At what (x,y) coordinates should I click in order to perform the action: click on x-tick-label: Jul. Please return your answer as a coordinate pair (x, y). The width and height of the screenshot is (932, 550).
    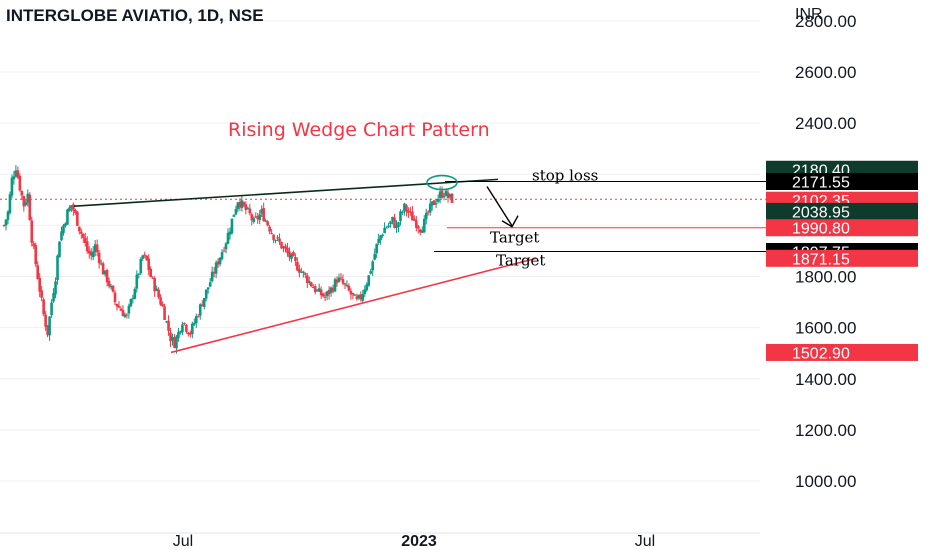
    Looking at the image, I should click on (183, 541).